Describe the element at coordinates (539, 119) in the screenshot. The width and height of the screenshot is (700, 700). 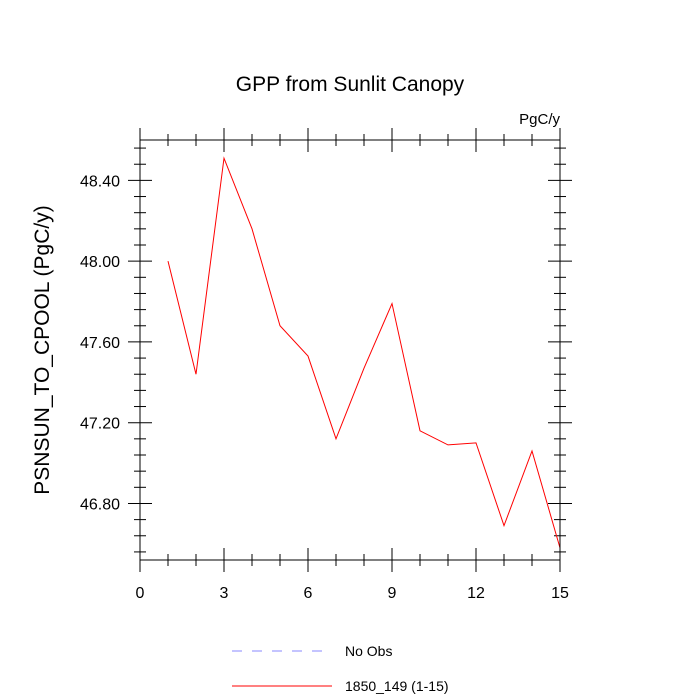
I see `units-label: PgC/y` at that location.